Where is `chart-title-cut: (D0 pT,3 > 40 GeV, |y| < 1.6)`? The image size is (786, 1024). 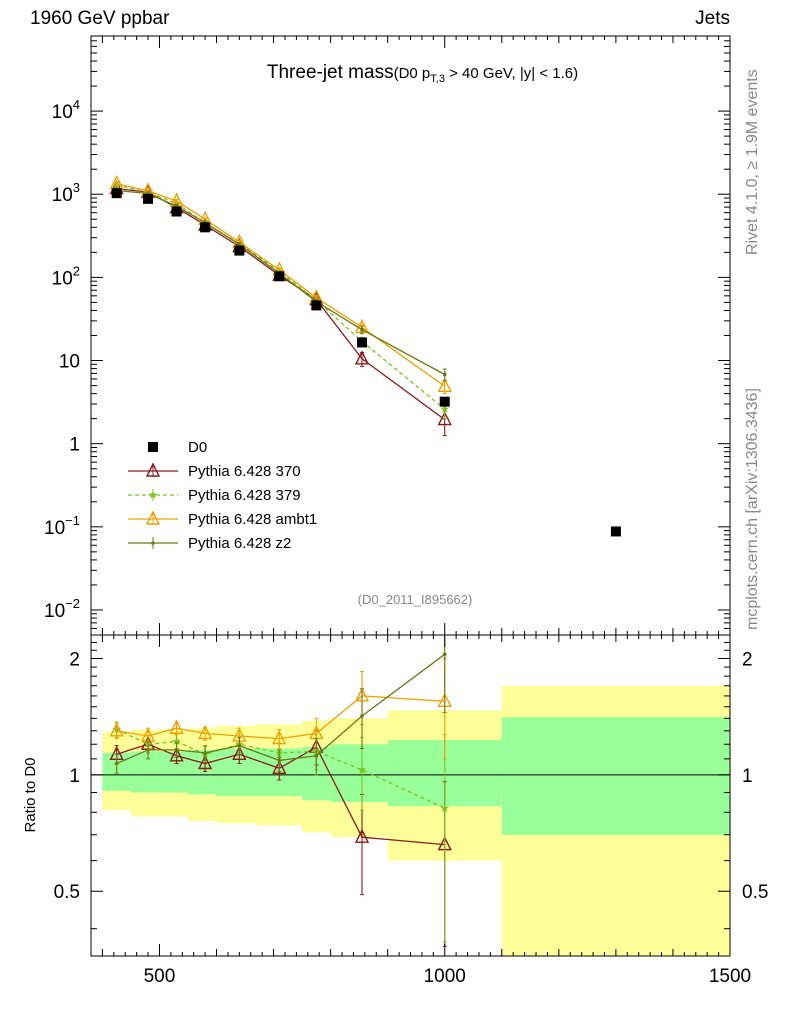 chart-title-cut: (D0 pT,3 > 40 GeV, |y| < 1.6) is located at coordinates (486, 75).